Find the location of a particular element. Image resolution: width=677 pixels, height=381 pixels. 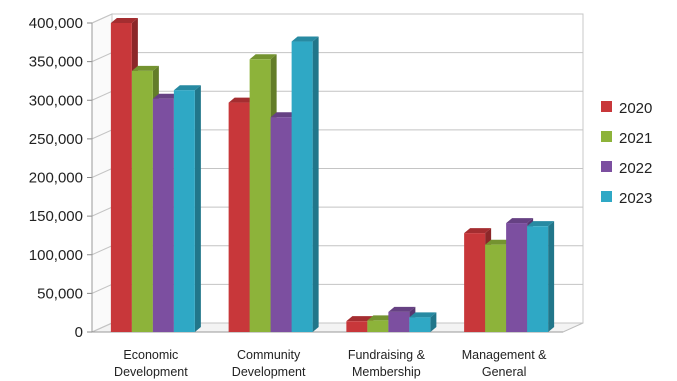

legend-label: 2020 is located at coordinates (635, 108).